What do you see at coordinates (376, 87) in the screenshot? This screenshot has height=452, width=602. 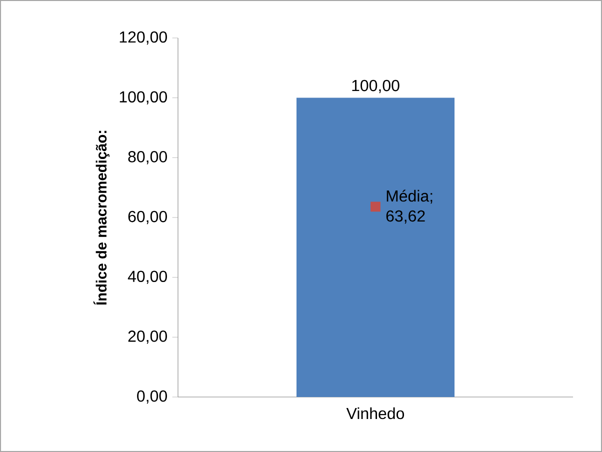 I see `data-label: 100,00` at bounding box center [376, 87].